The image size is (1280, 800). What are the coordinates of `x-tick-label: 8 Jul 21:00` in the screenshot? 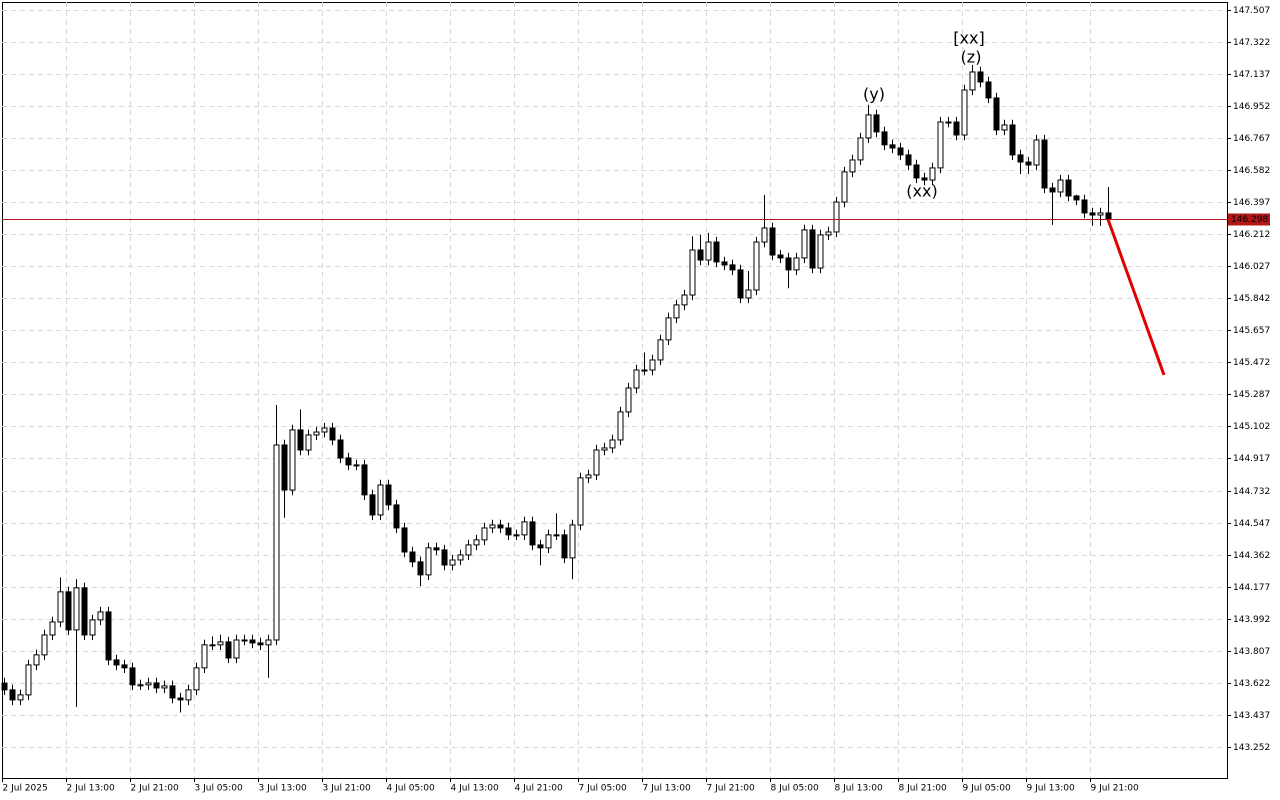 It's located at (923, 789).